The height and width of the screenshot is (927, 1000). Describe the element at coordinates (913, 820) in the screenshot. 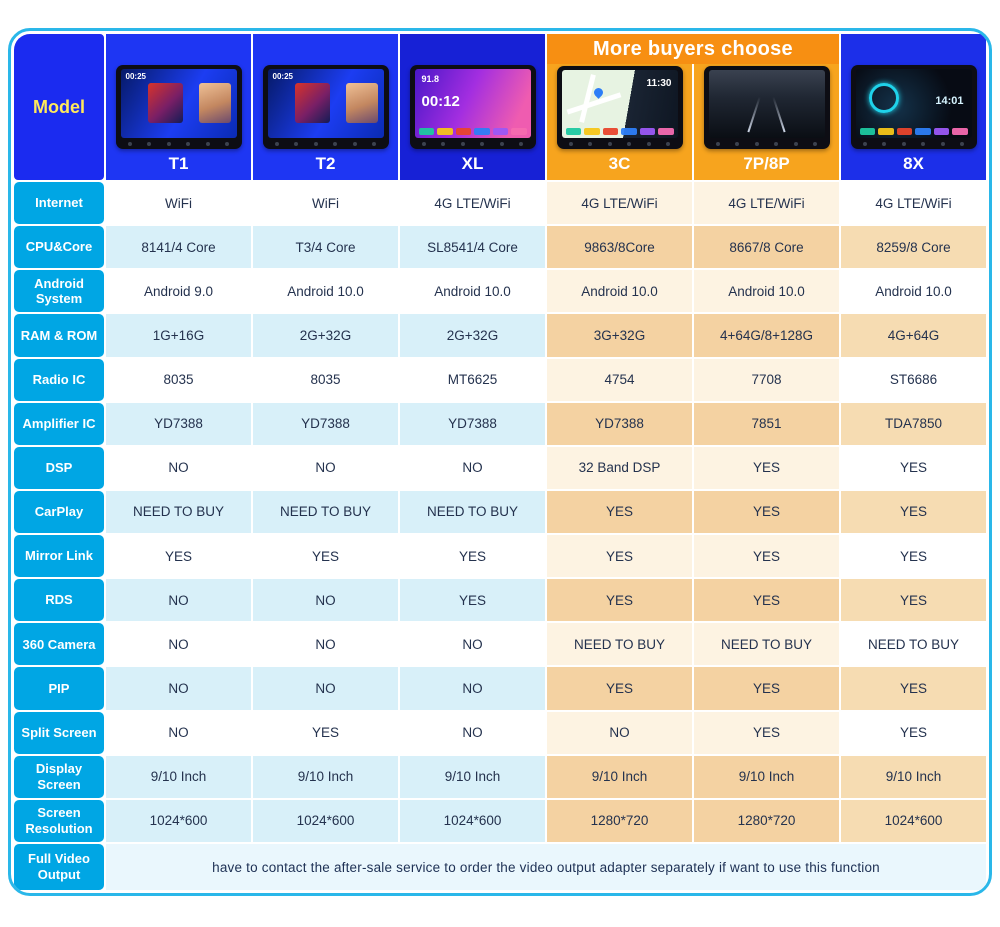

I see `value-cell-screen-resolution-8x: 1024*600` at that location.